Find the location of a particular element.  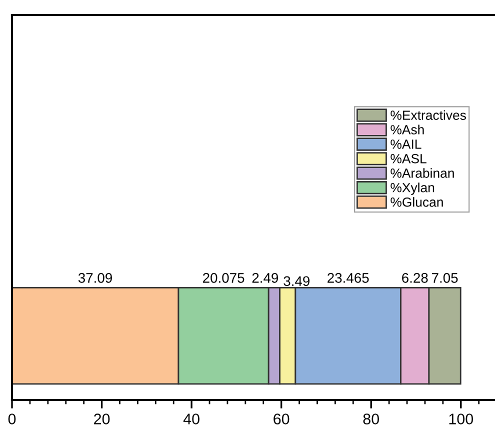

legend-label: %Extractives is located at coordinates (428, 115).